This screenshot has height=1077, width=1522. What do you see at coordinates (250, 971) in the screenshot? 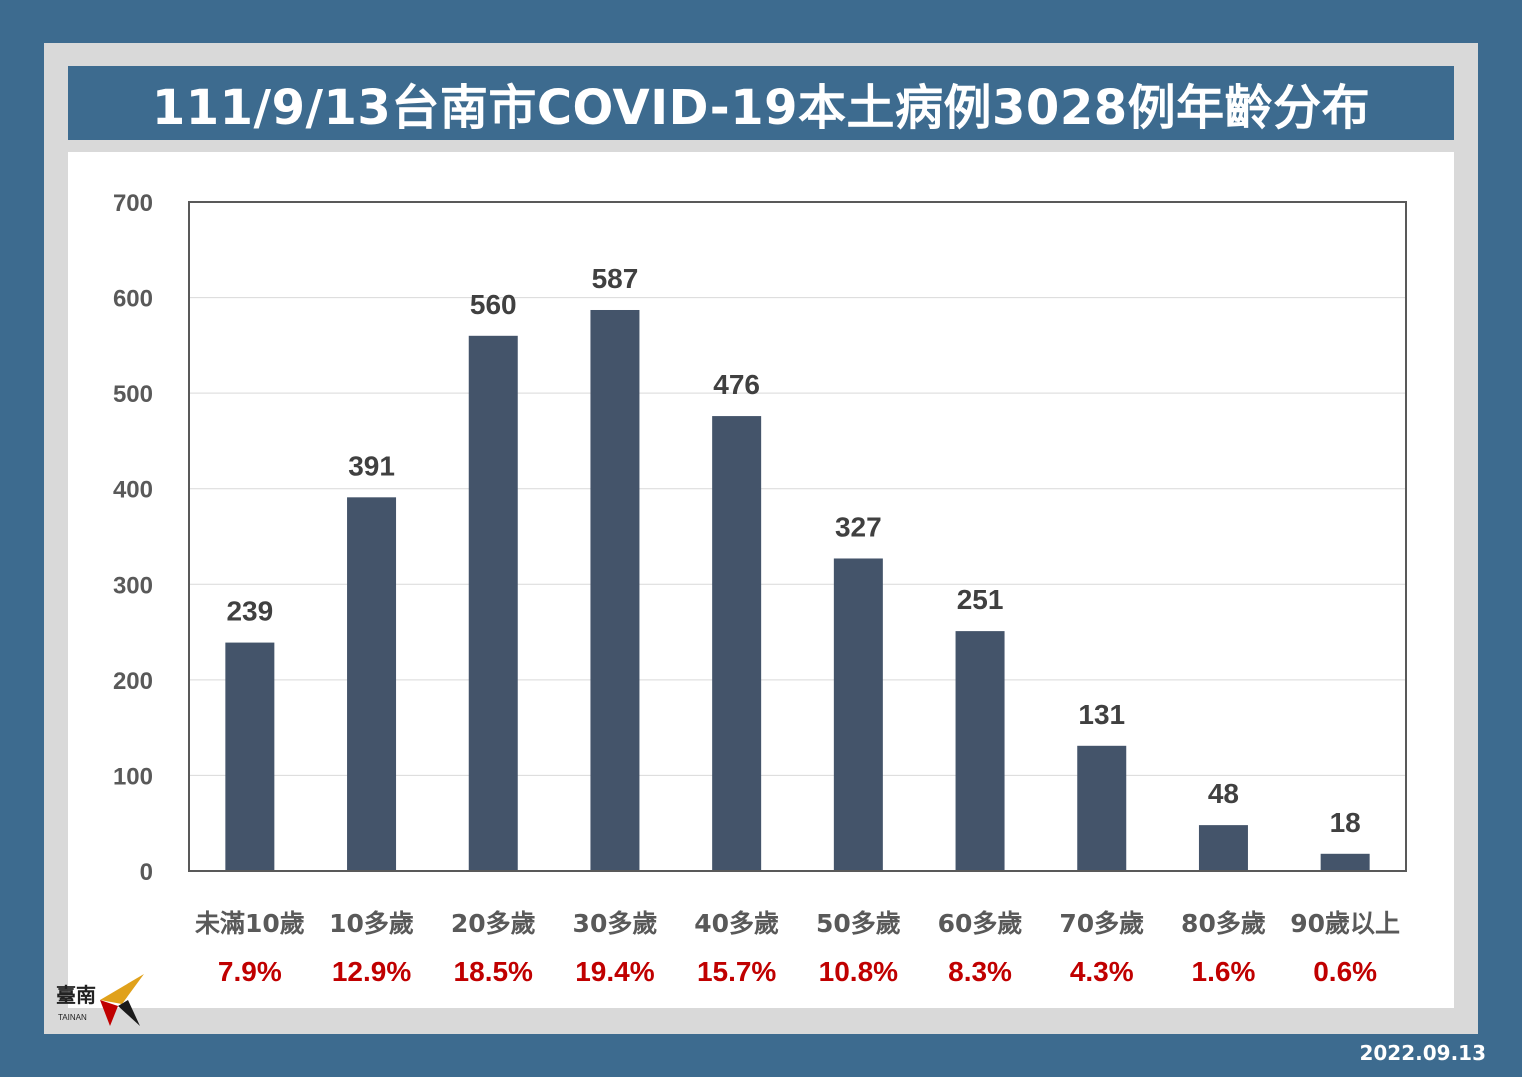
I see `percent-label: 7.9%` at bounding box center [250, 971].